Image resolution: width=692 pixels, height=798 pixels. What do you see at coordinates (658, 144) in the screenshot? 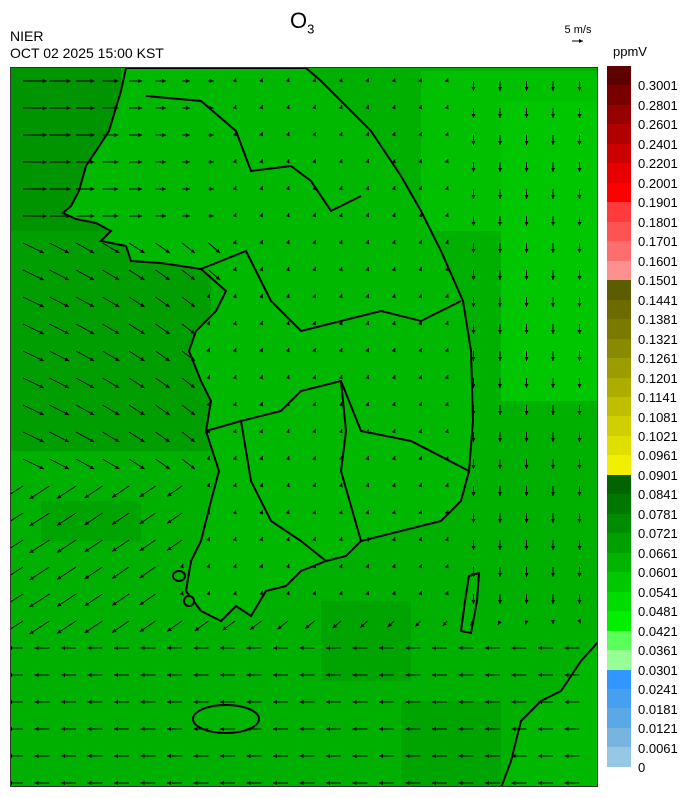
I see `legend-label: 0.2401` at bounding box center [658, 144].